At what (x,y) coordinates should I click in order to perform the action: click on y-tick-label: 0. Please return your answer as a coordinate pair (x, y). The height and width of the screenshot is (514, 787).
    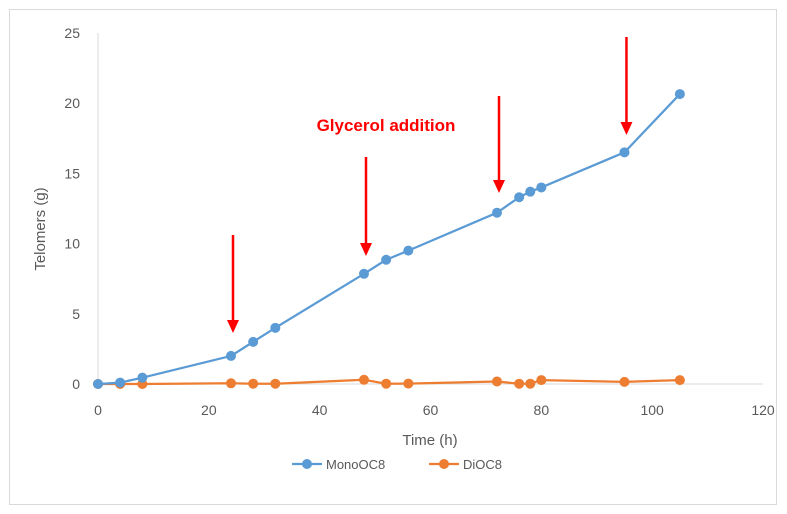
    Looking at the image, I should click on (76, 384).